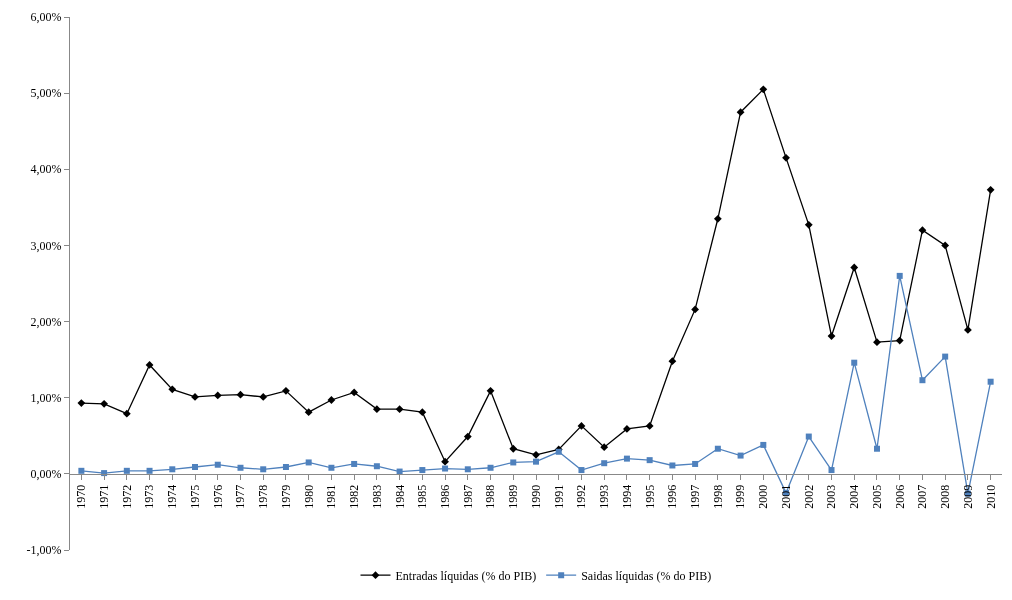 The image size is (1012, 600). Describe the element at coordinates (149, 496) in the screenshot. I see `x-tick-label: 1973` at that location.